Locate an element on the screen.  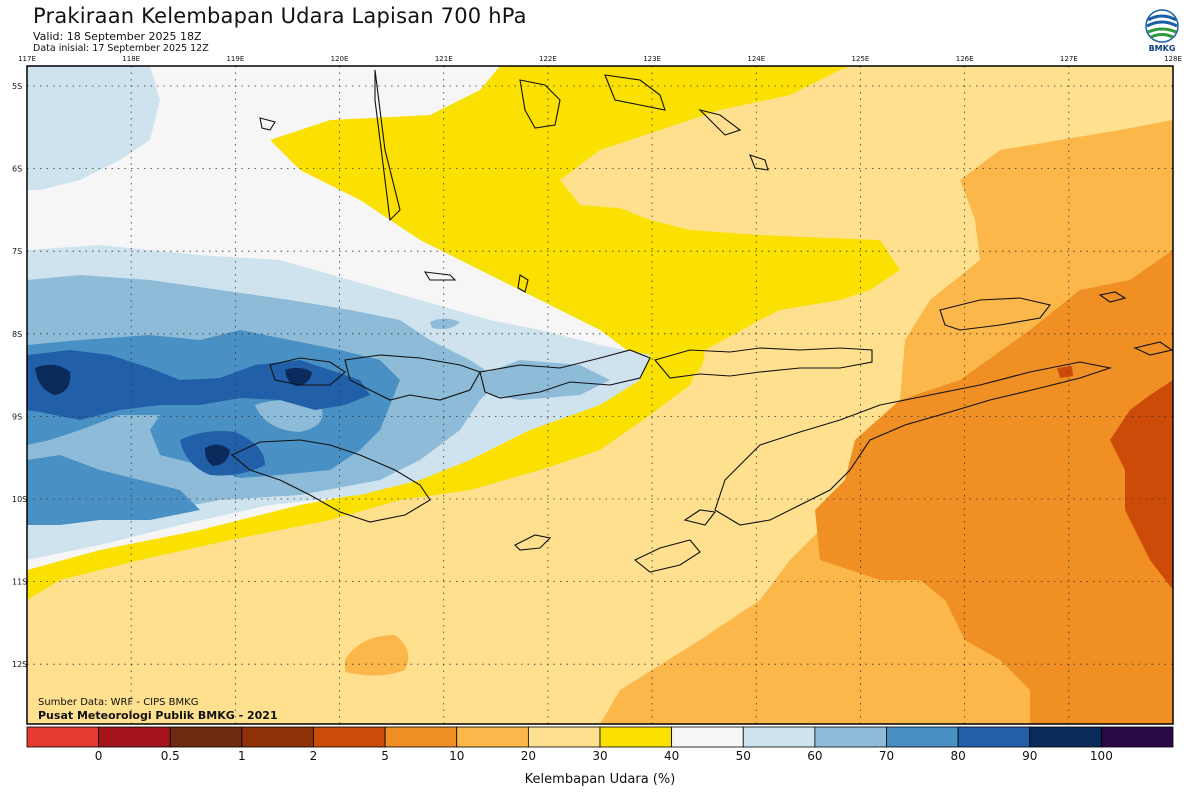
lat-label: 9S is located at coordinates (17, 416).